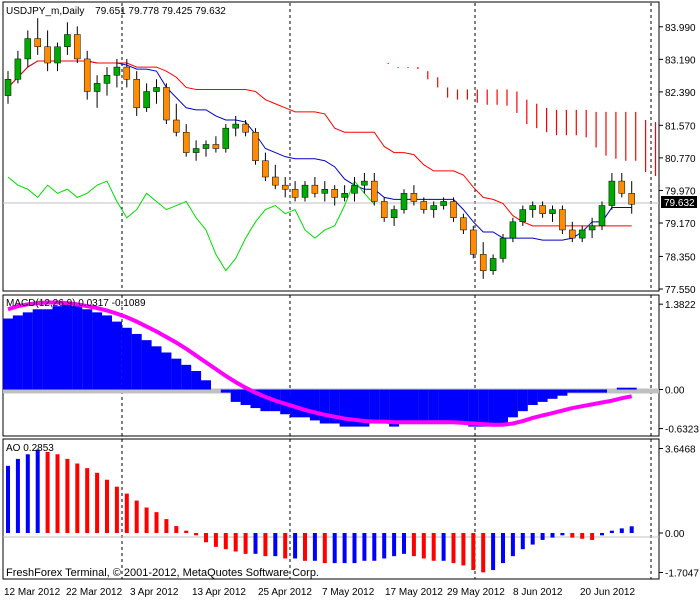 The width and height of the screenshot is (700, 600). What do you see at coordinates (522, 120) in the screenshot?
I see `ichimoku-cloud` at bounding box center [522, 120].